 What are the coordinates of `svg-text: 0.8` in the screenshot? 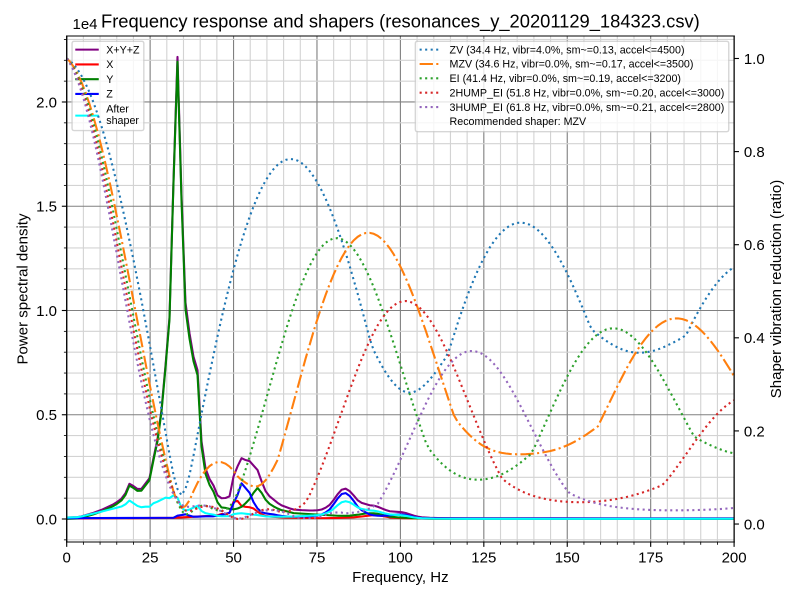 It's located at (754, 152).